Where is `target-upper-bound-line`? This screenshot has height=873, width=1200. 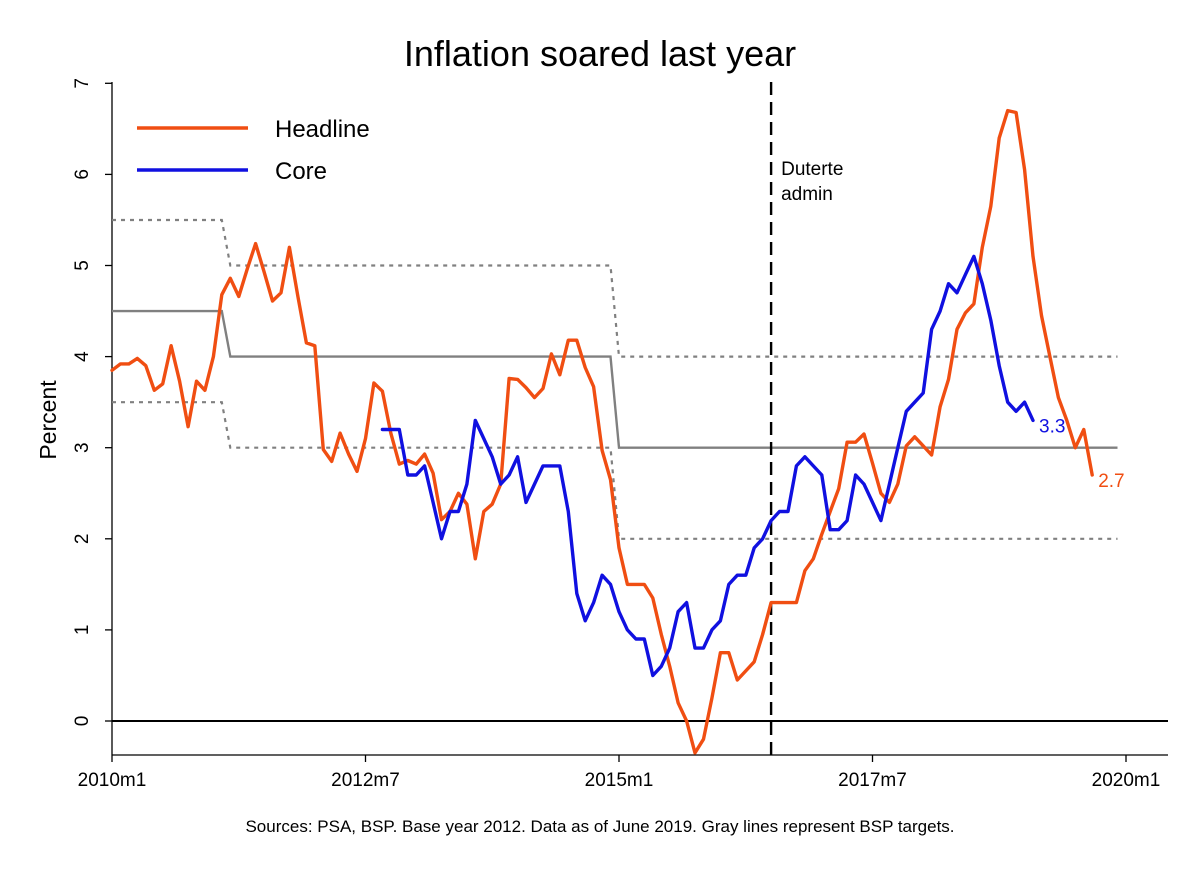
target-upper-bound-line is located at coordinates (615, 288).